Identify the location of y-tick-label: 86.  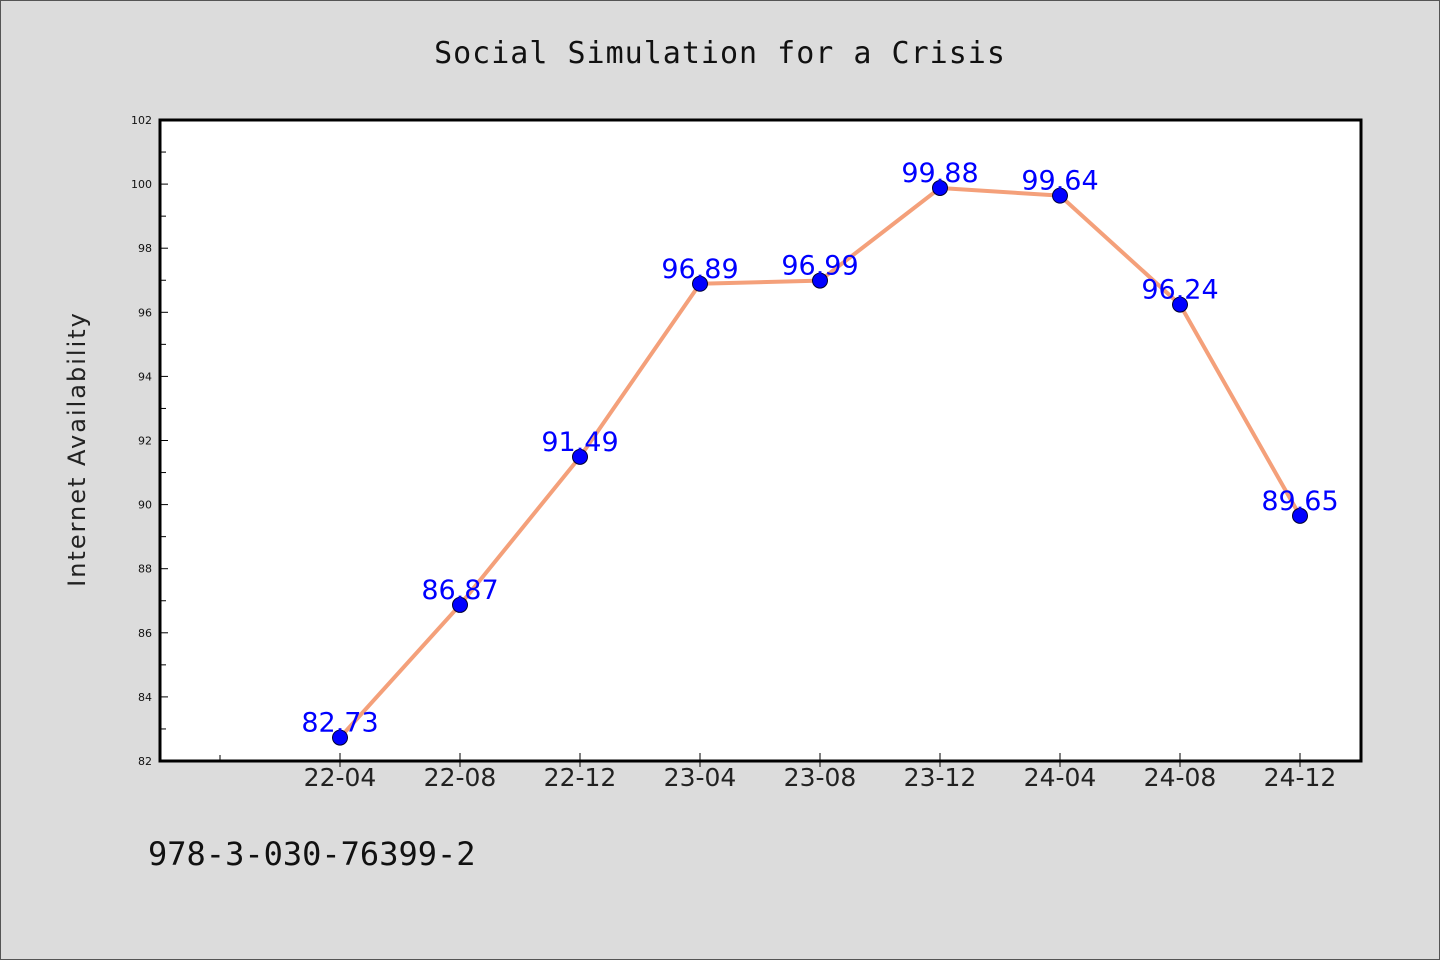
(145, 633).